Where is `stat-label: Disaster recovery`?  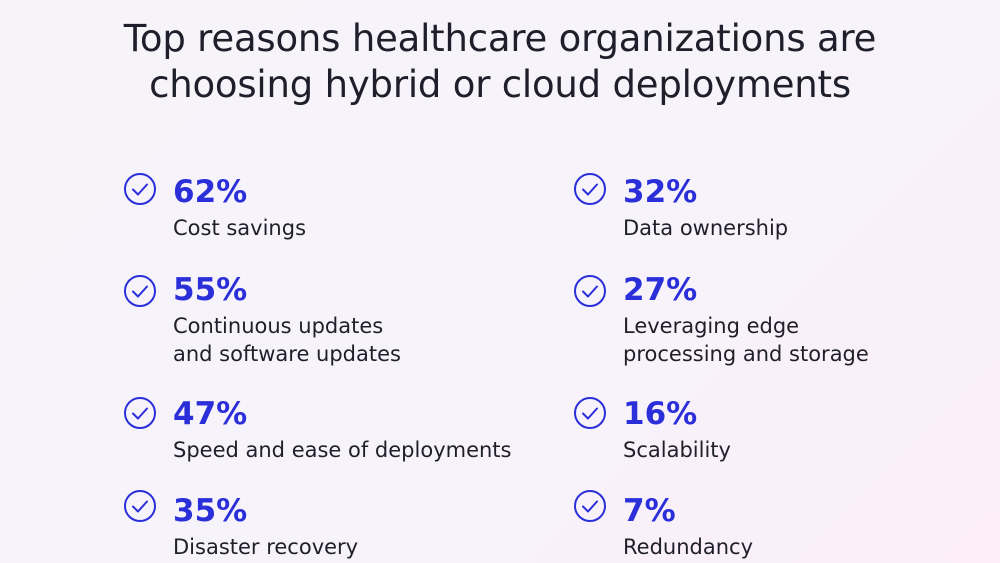 stat-label: Disaster recovery is located at coordinates (266, 547).